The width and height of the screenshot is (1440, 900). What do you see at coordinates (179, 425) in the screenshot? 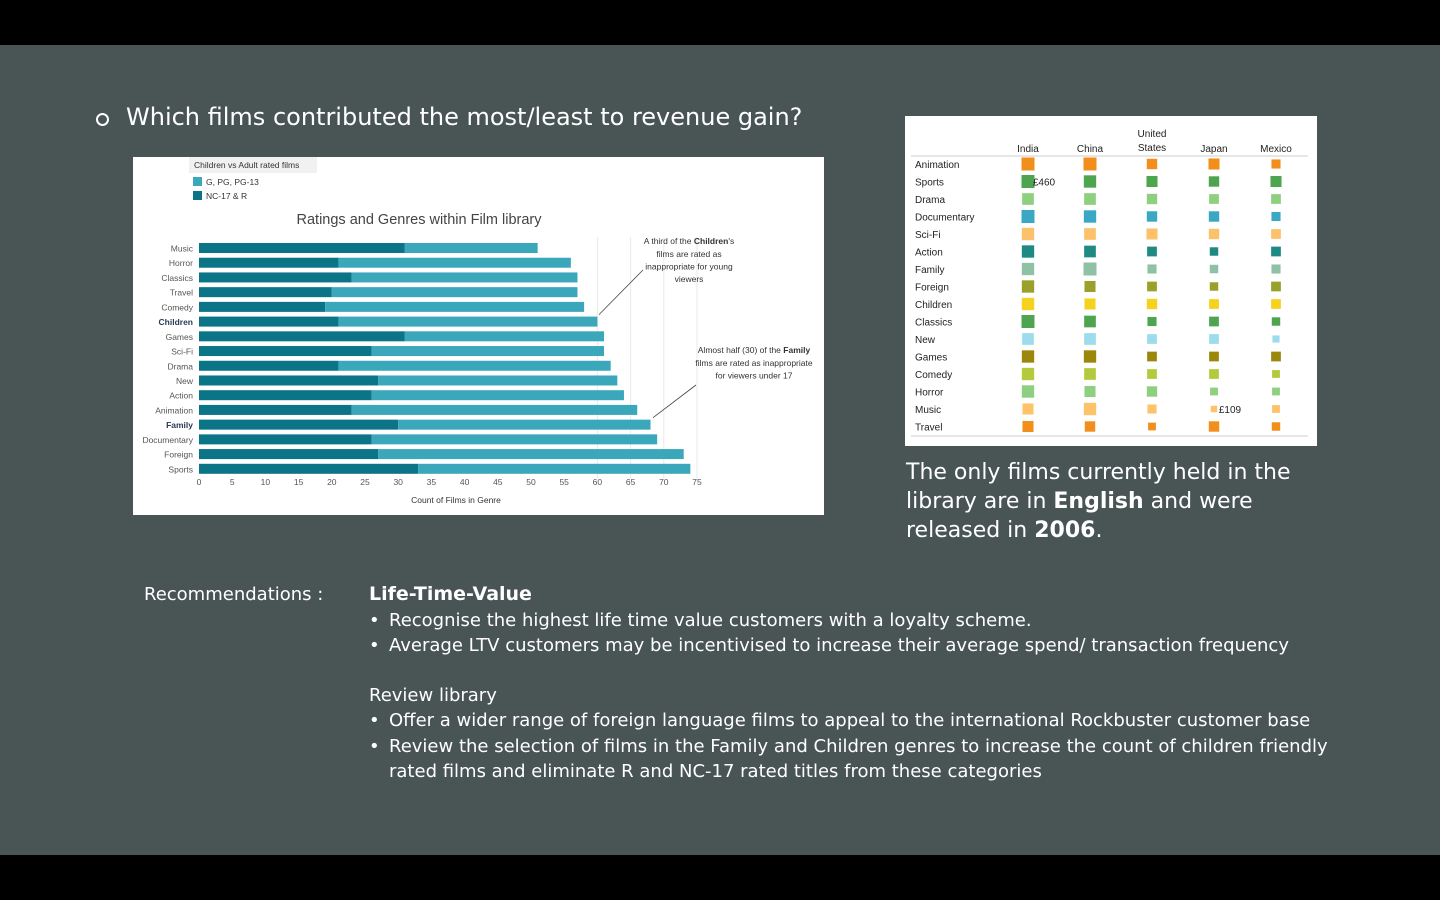
I see `category-label: Family` at bounding box center [179, 425].